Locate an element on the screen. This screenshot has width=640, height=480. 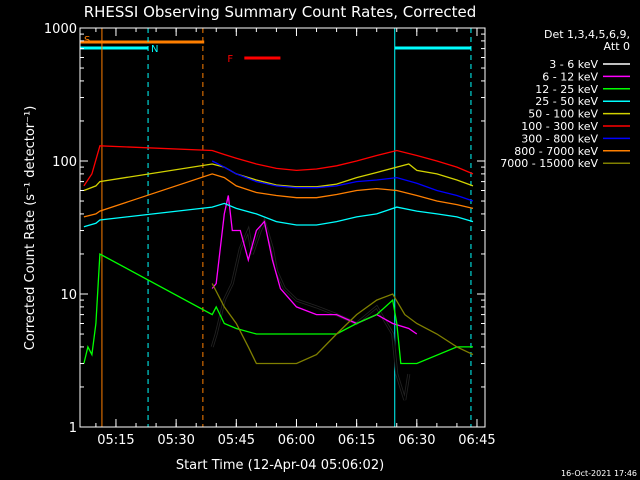
y-tick-label: 1 is located at coordinates (73, 428).